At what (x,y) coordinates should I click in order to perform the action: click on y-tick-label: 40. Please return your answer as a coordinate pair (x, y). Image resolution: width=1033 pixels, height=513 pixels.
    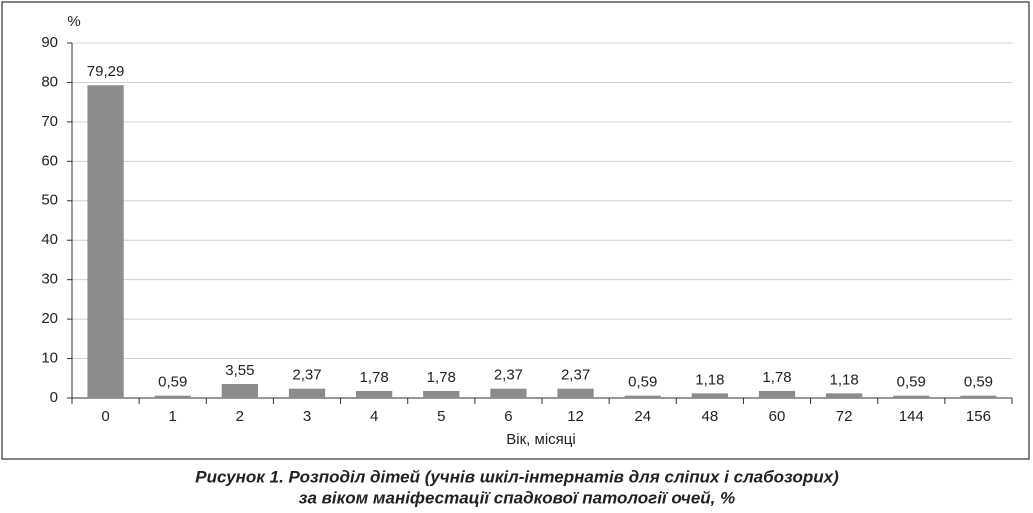
    Looking at the image, I should click on (49, 239).